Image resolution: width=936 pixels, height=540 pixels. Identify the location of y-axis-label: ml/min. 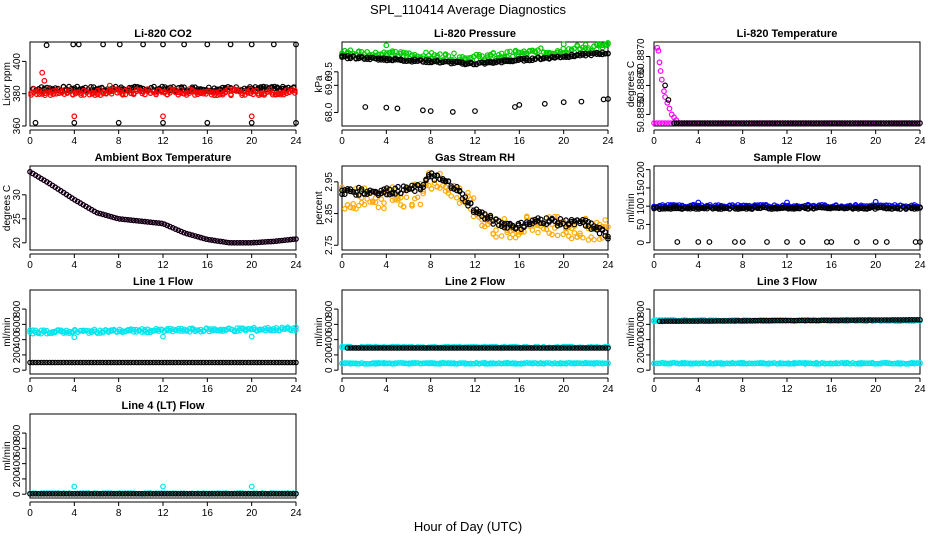
(7, 331).